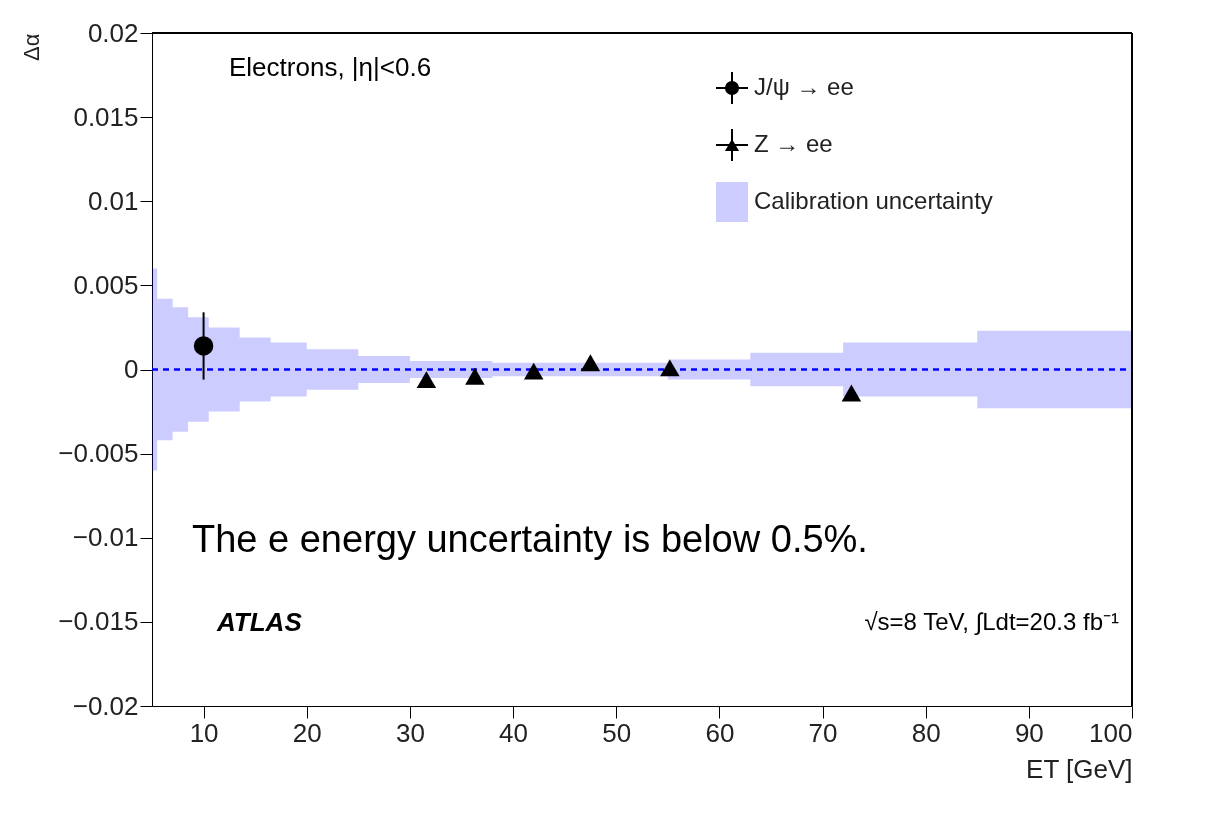 The height and width of the screenshot is (826, 1213). What do you see at coordinates (926, 732) in the screenshot?
I see `x-tick-label: 80` at bounding box center [926, 732].